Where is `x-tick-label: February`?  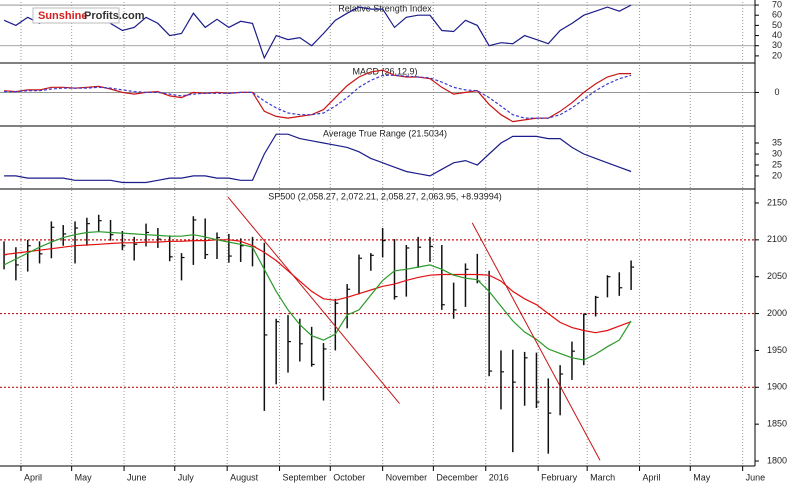
x-tick-label: February is located at coordinates (559, 477).